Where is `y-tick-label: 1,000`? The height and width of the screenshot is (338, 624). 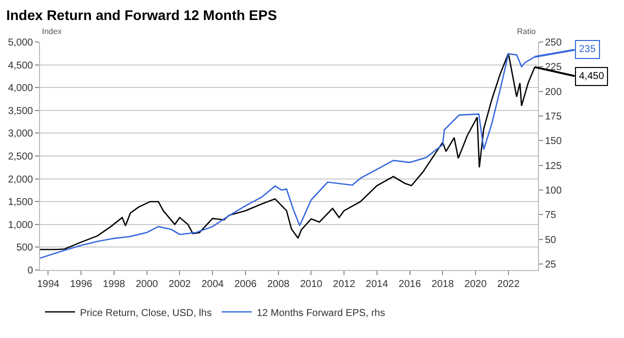 y-tick-label: 1,000 is located at coordinates (21, 225).